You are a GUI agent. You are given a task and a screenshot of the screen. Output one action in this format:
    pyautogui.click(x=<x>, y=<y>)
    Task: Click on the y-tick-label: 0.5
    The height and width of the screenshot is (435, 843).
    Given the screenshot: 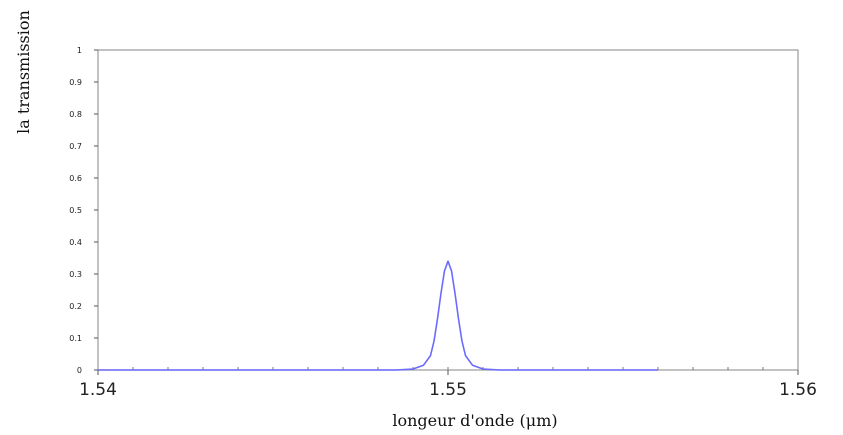 What is the action you would take?
    pyautogui.click(x=75, y=210)
    